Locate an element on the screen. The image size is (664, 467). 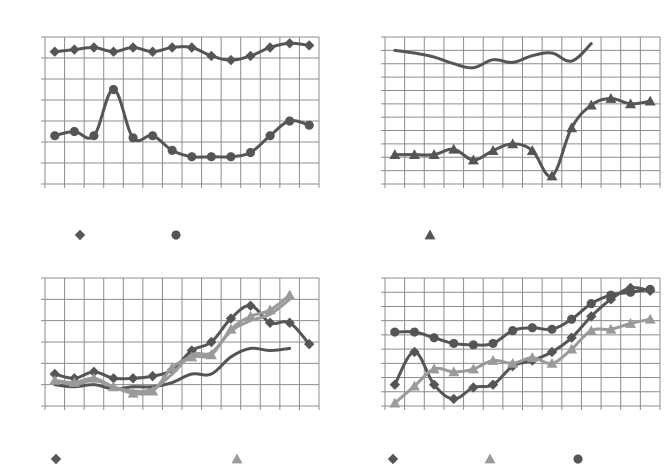
series-1-line is located at coordinates (493, 56).